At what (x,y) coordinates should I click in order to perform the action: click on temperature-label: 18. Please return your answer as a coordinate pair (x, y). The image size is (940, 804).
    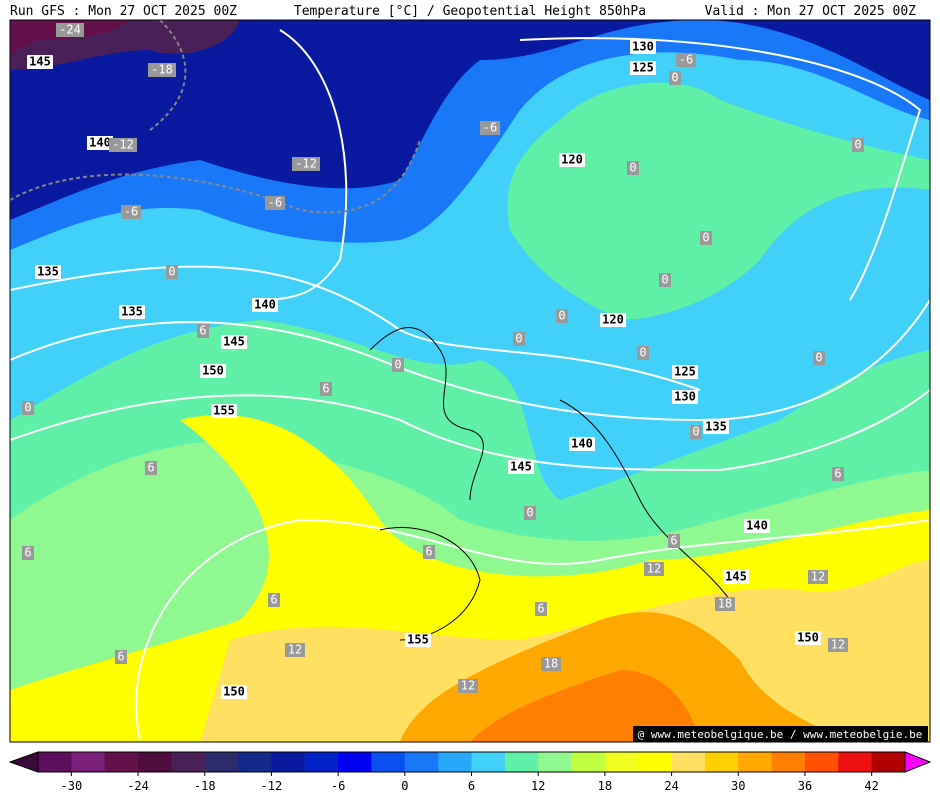
    Looking at the image, I should click on (551, 664).